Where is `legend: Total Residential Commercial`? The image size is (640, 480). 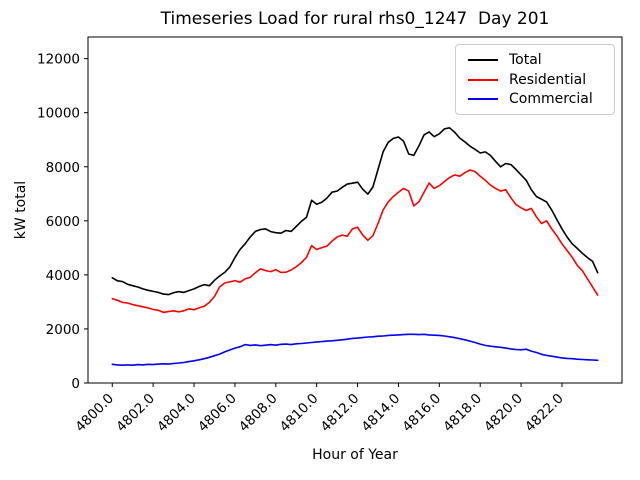 legend: Total Residential Commercial is located at coordinates (535, 79).